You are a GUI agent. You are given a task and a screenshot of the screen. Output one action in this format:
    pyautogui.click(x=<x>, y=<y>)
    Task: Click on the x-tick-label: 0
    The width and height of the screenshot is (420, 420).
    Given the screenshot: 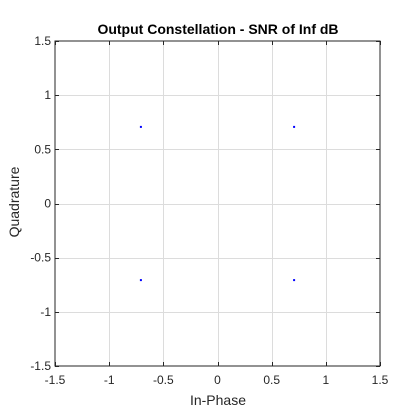 What is the action you would take?
    pyautogui.click(x=217, y=380)
    